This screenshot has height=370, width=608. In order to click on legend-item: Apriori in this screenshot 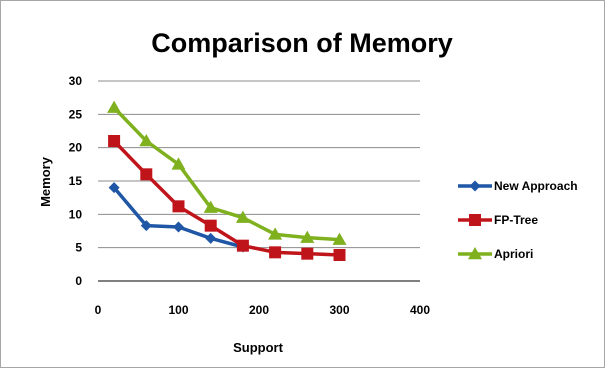, I will do `click(495, 254)`.